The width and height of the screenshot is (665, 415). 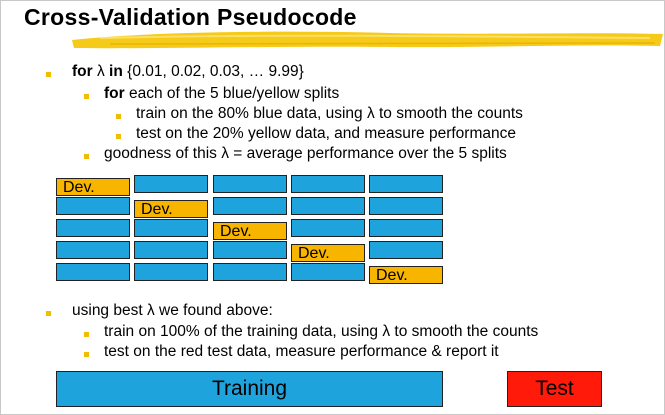 I want to click on lambda-symbol: λ, so click(x=100, y=71).